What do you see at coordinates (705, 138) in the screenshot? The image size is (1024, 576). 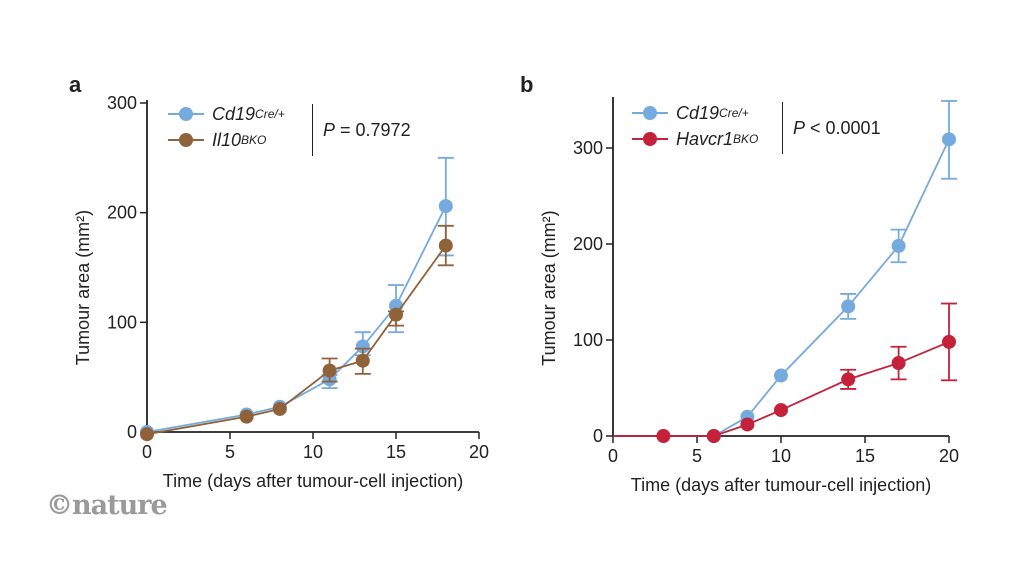 I see `legend-label: Havcr1` at bounding box center [705, 138].